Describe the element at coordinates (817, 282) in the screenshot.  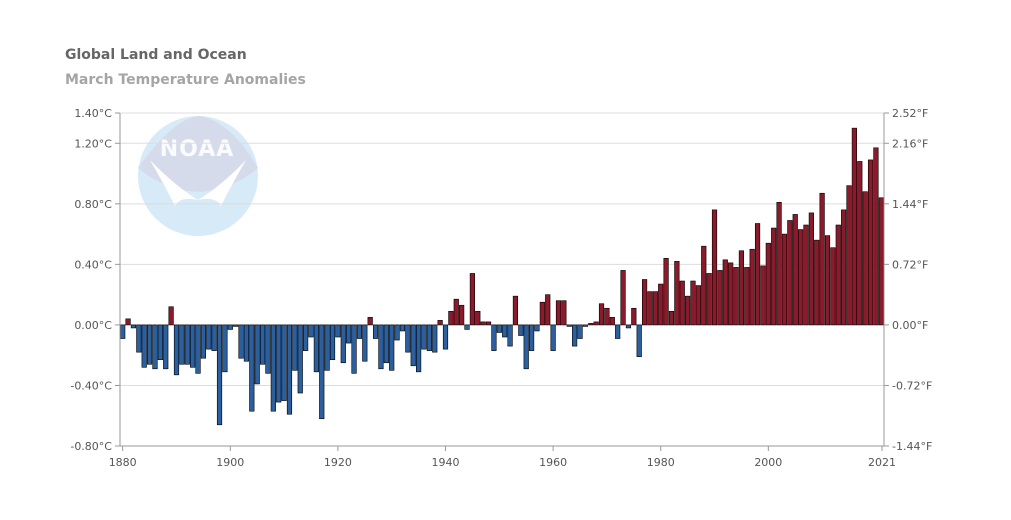
I see `bar-2009` at that location.